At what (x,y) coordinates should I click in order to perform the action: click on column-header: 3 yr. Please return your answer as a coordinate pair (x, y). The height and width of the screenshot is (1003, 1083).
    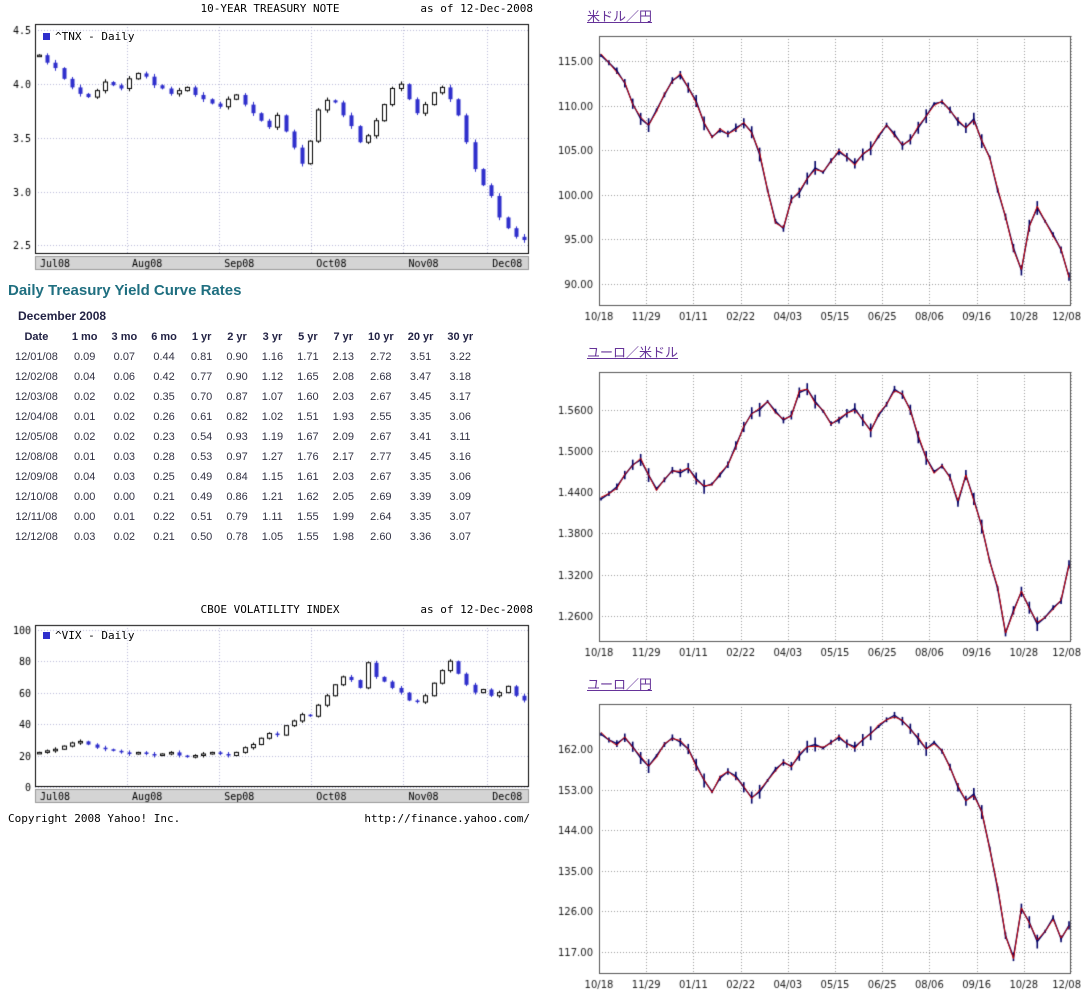
    Looking at the image, I should click on (272, 337).